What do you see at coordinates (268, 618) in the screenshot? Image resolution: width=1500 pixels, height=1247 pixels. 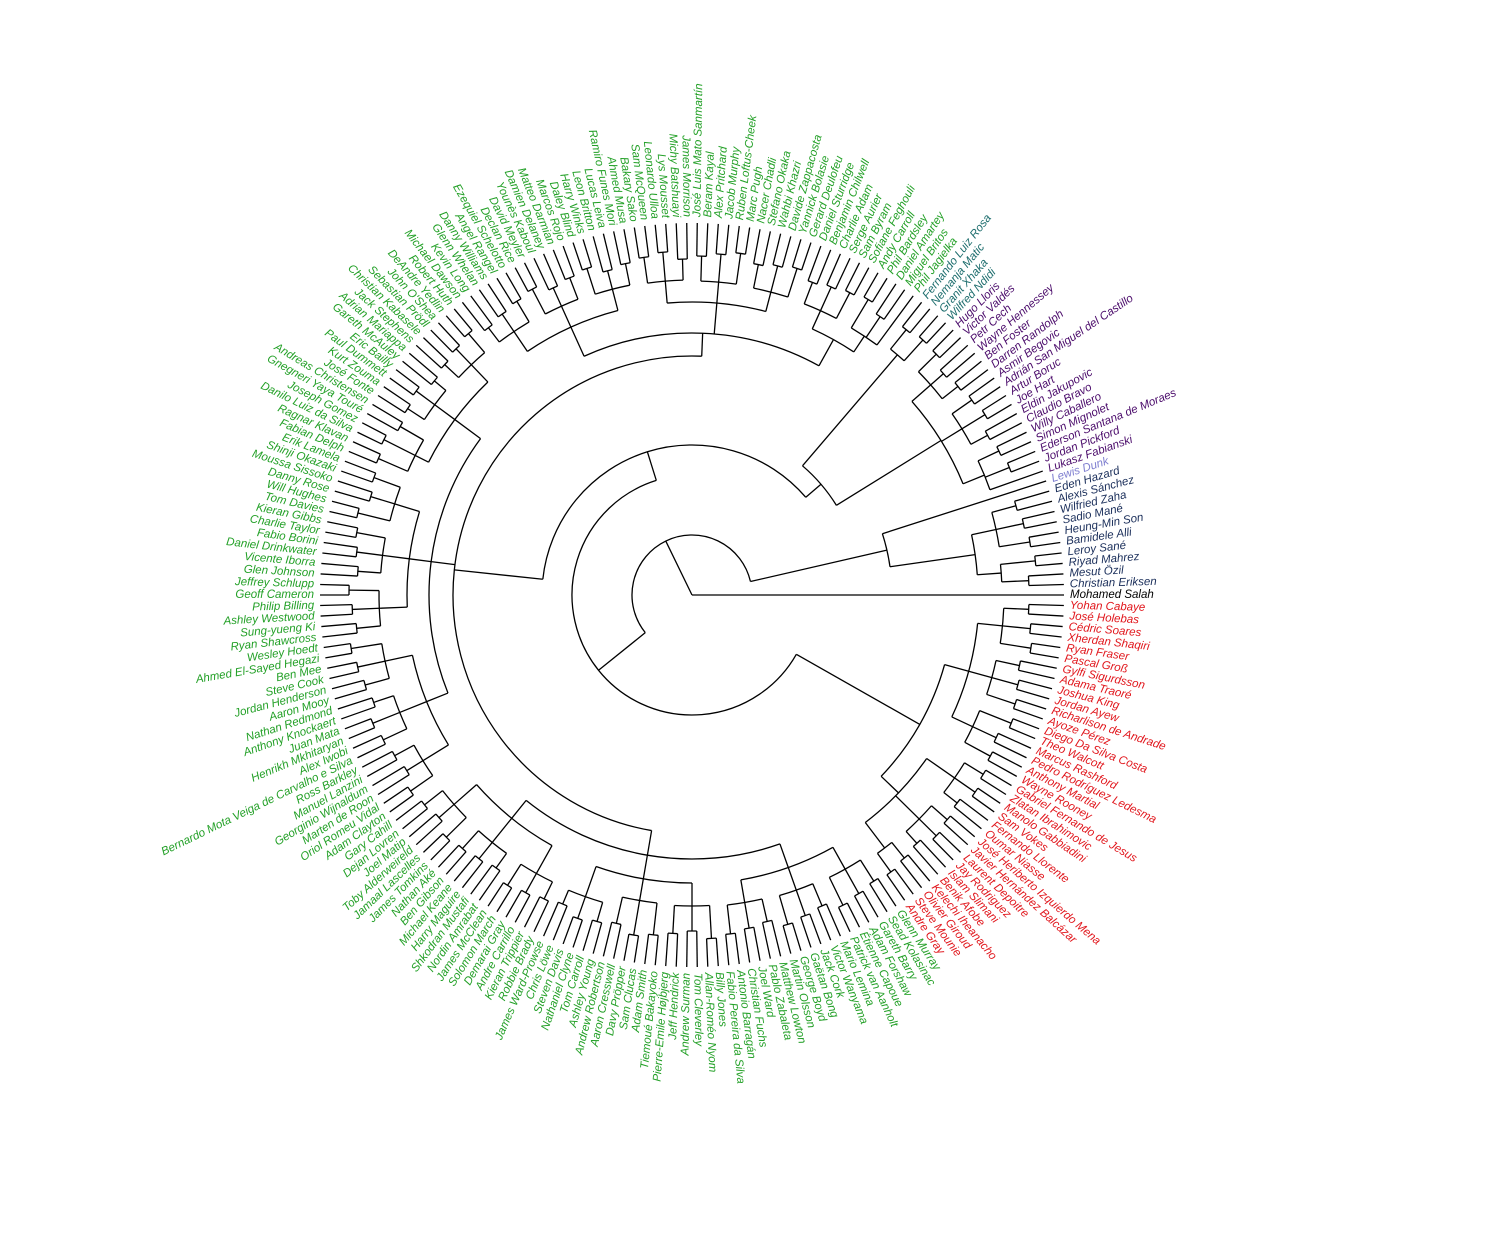 I see `leaf-label: Ashley Westwood` at bounding box center [268, 618].